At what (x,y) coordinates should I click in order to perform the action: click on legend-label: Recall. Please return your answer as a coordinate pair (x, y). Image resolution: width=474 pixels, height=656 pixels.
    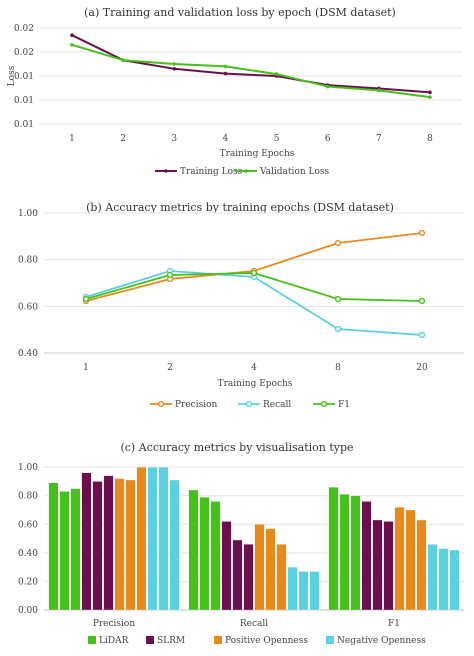
    Looking at the image, I should click on (277, 405).